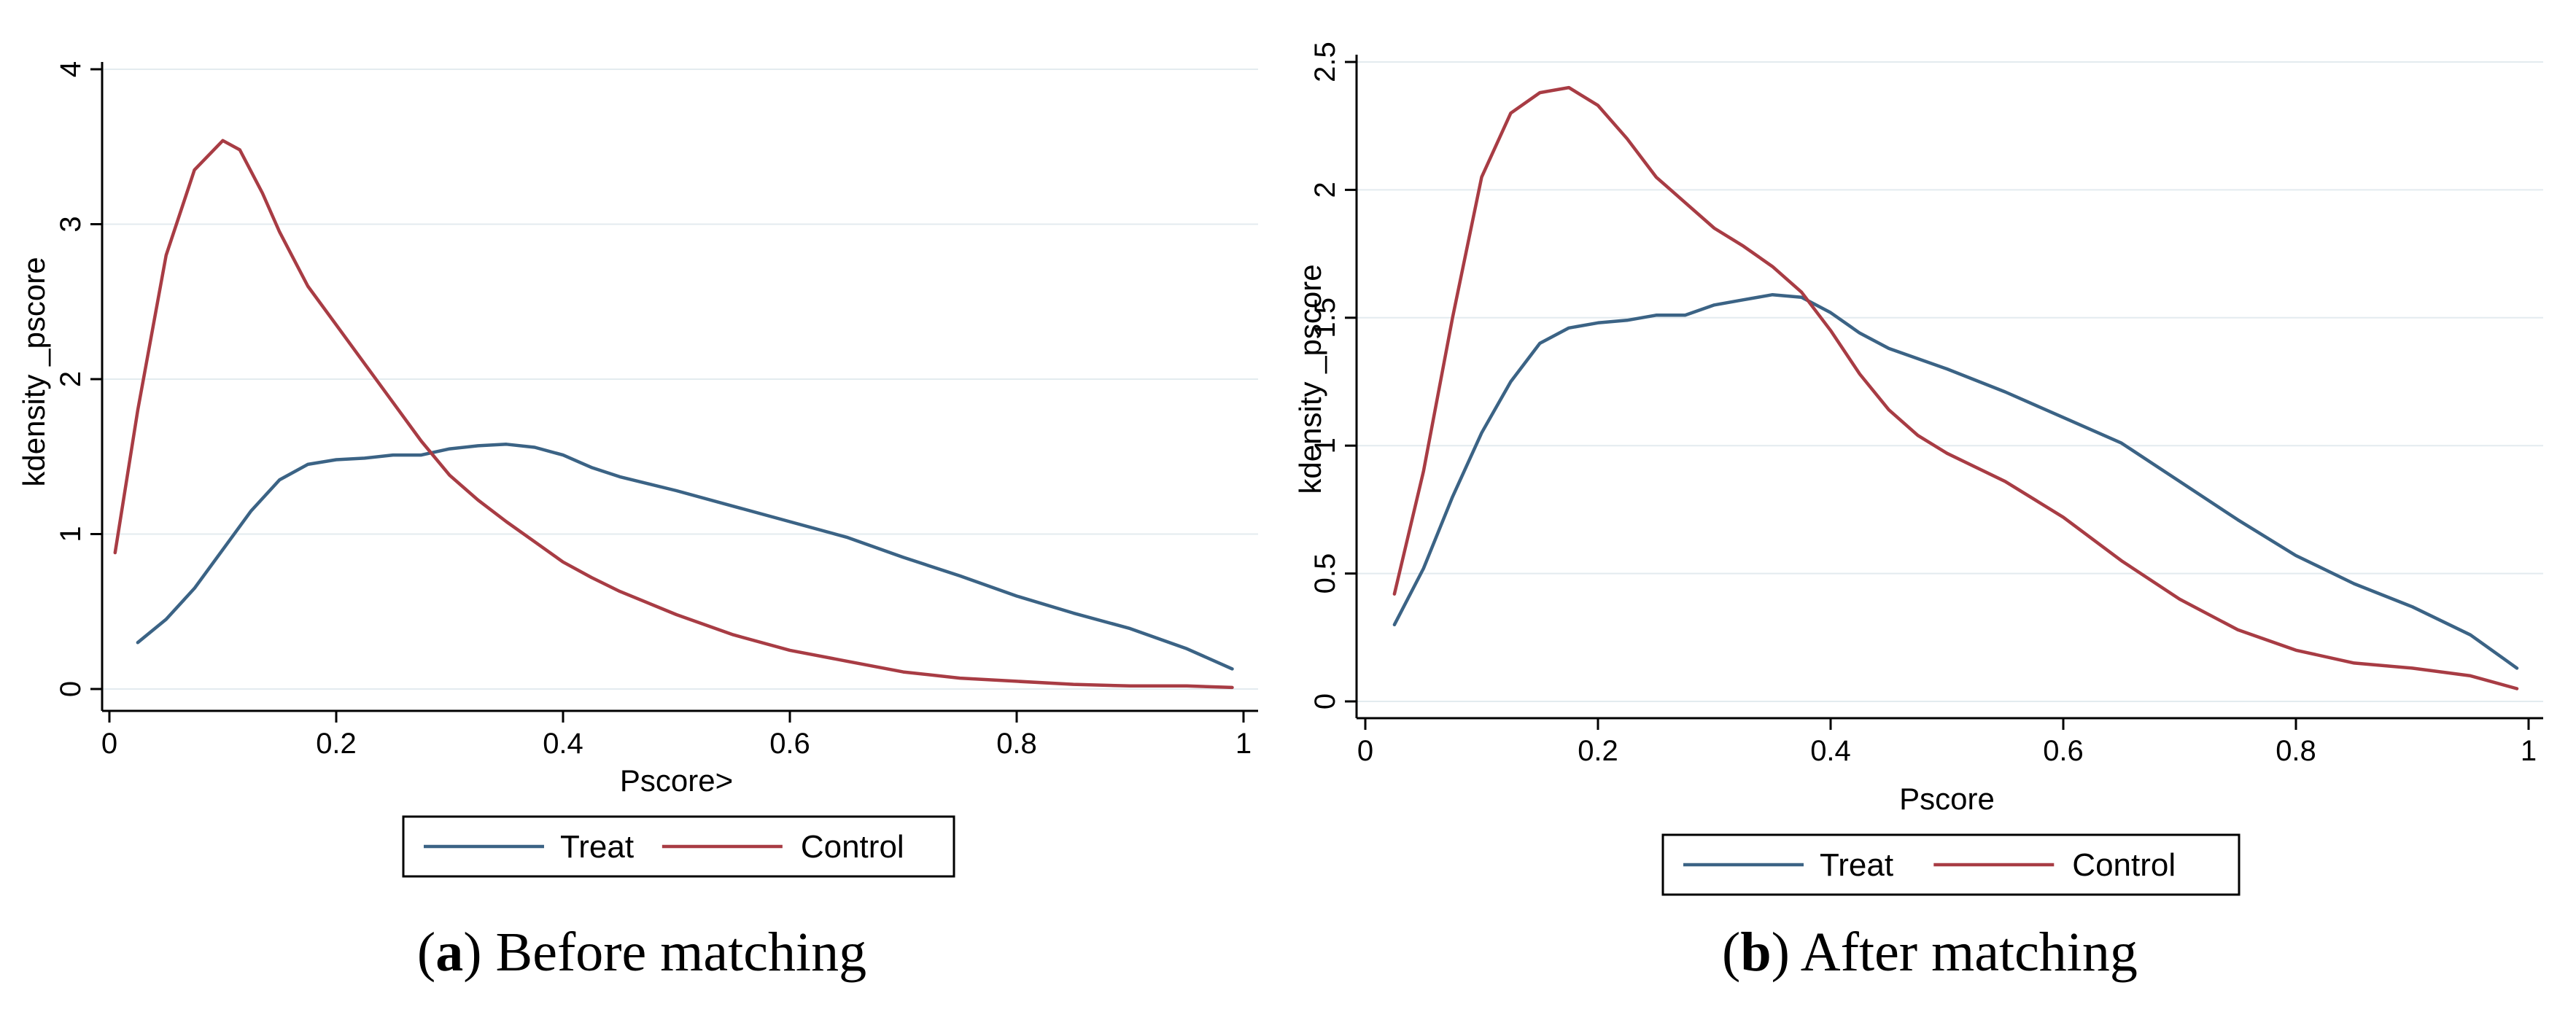  Describe the element at coordinates (685, 557) in the screenshot. I see `series-line-treat` at that location.